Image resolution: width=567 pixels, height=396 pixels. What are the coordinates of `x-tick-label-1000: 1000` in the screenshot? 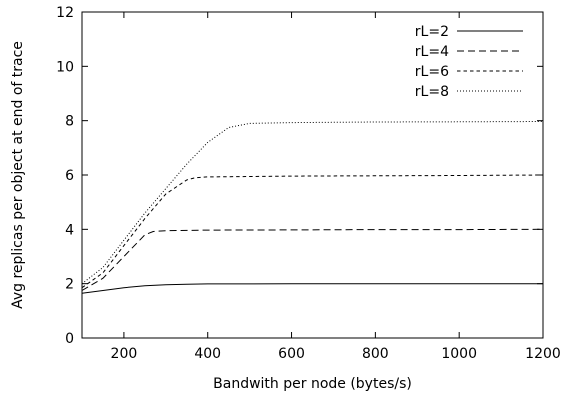 It's located at (459, 354).